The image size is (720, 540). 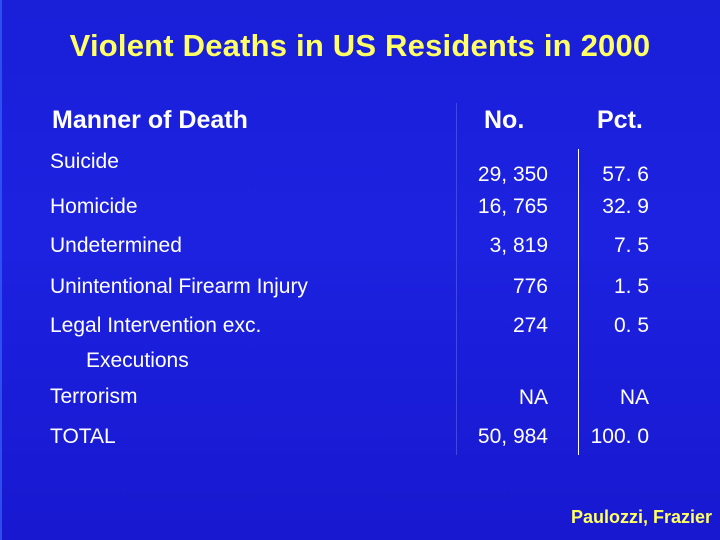 I want to click on column-divider-left, so click(x=456, y=279).